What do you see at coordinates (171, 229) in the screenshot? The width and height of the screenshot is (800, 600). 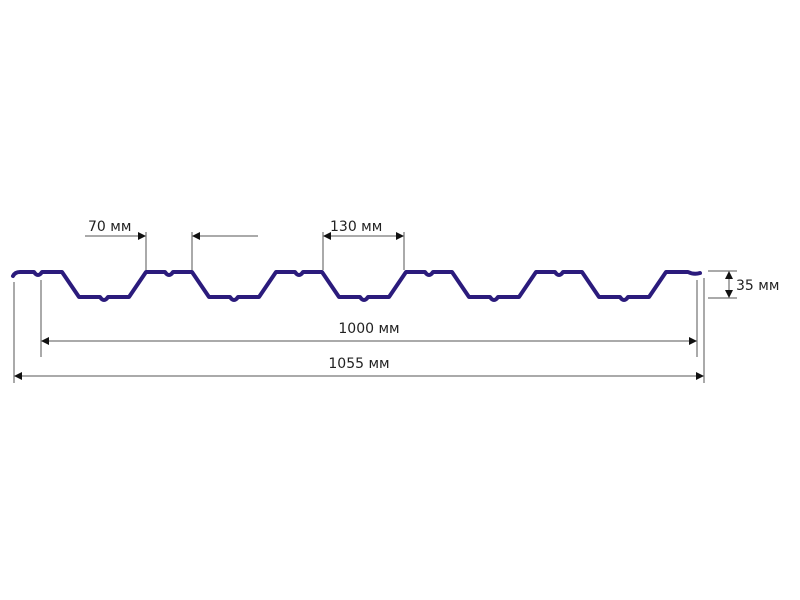 I see `dimension-crest-width: 70 мм` at bounding box center [171, 229].